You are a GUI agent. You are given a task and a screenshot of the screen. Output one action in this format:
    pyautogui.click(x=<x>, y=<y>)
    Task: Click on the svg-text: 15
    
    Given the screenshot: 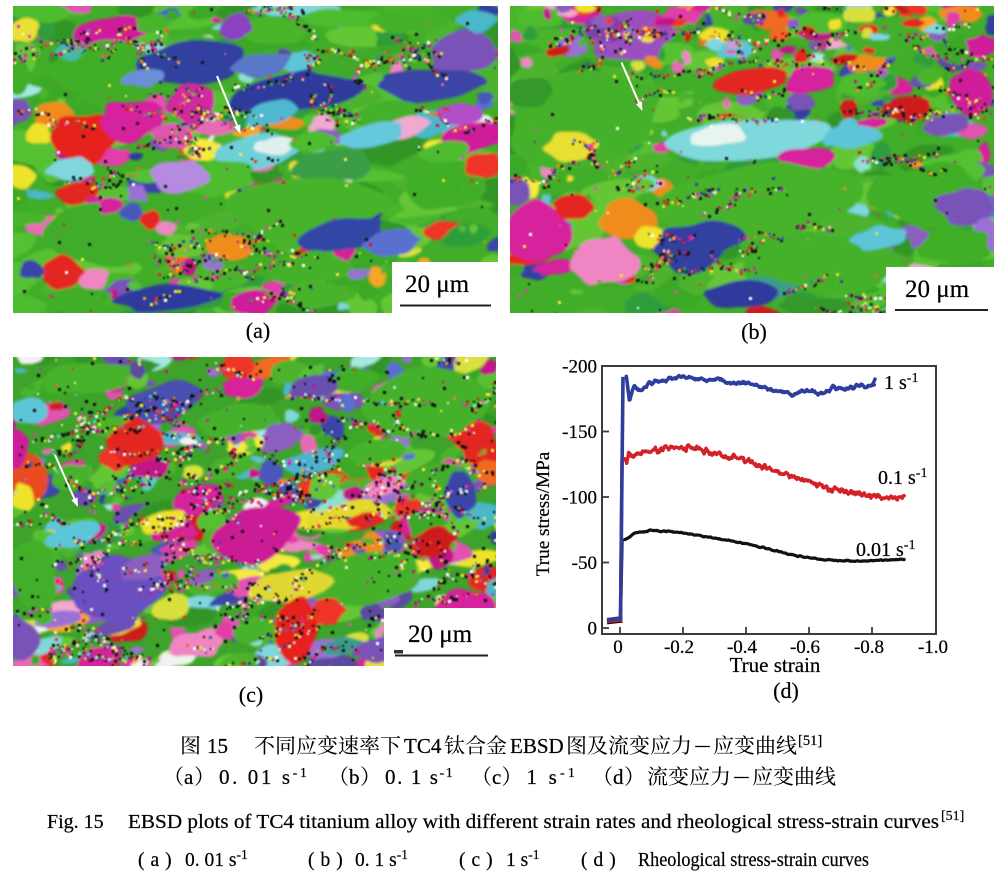 What is the action you would take?
    pyautogui.click(x=217, y=746)
    